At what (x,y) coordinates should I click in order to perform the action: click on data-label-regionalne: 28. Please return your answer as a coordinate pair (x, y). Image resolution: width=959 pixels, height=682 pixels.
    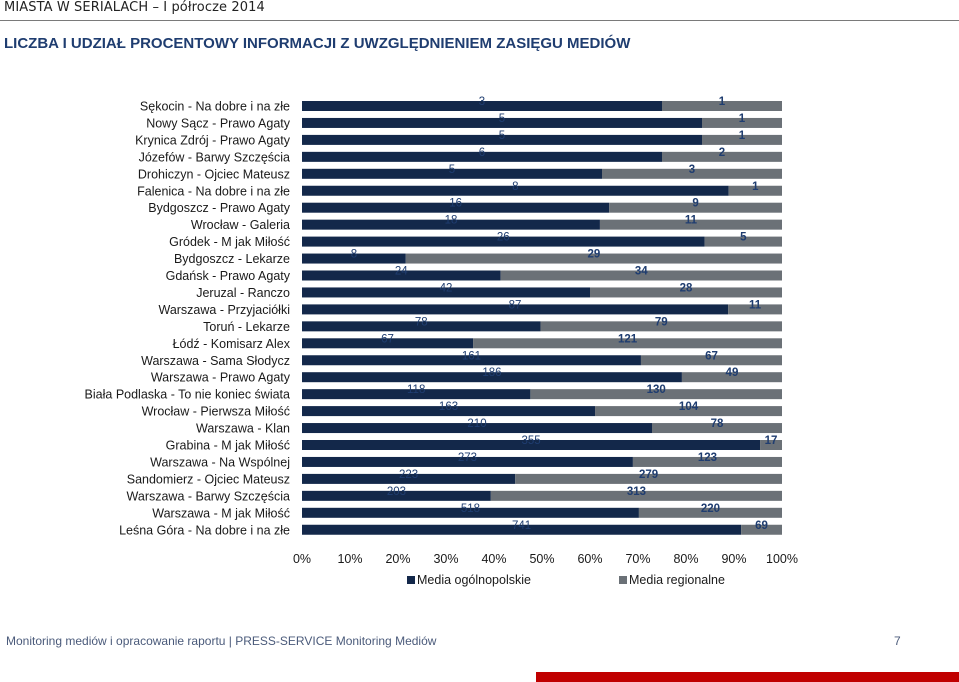
    Looking at the image, I should click on (686, 288).